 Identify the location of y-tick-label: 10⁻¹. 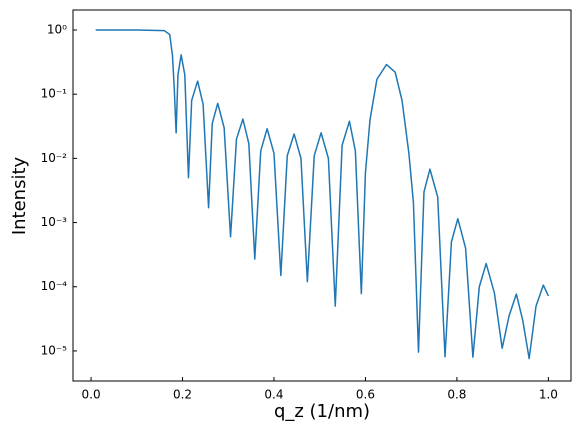
(54, 94).